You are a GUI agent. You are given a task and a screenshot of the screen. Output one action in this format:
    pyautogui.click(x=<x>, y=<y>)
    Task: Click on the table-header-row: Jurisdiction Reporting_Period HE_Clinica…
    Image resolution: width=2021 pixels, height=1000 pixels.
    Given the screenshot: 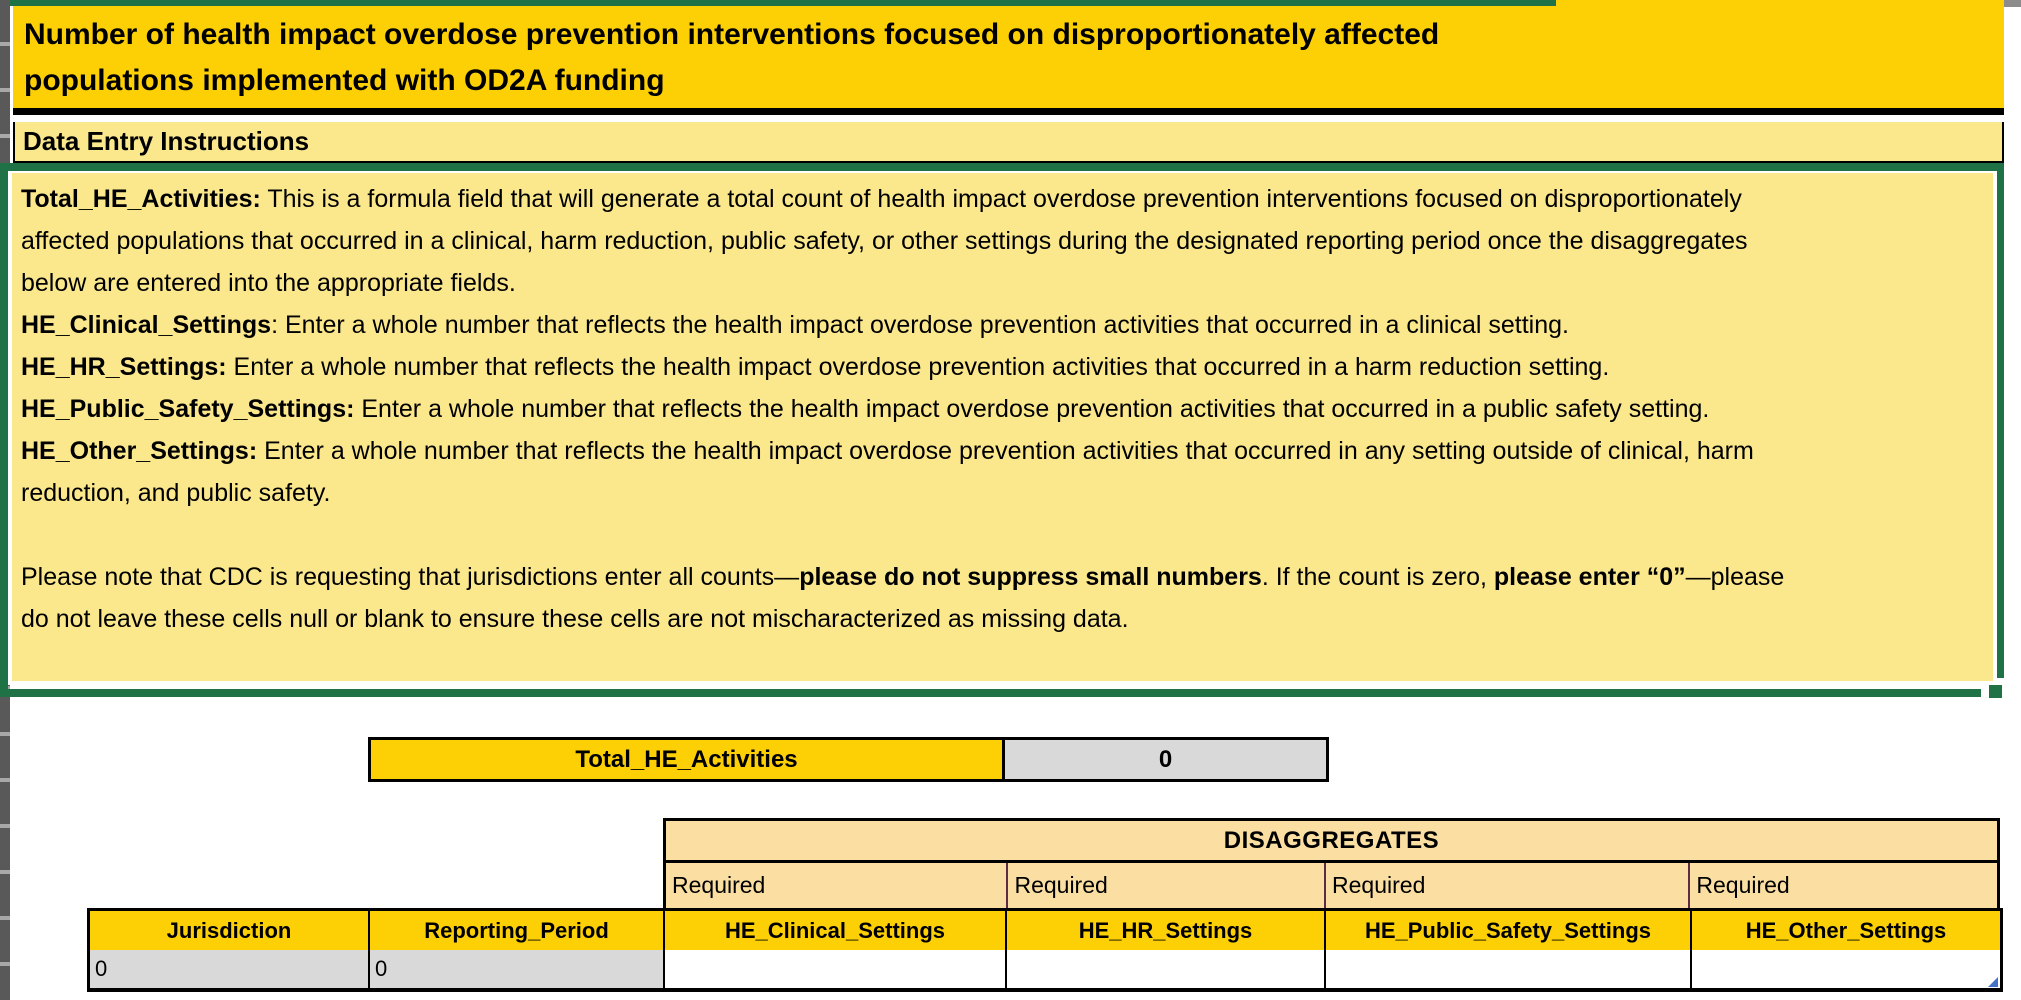 What is the action you would take?
    pyautogui.click(x=1045, y=930)
    